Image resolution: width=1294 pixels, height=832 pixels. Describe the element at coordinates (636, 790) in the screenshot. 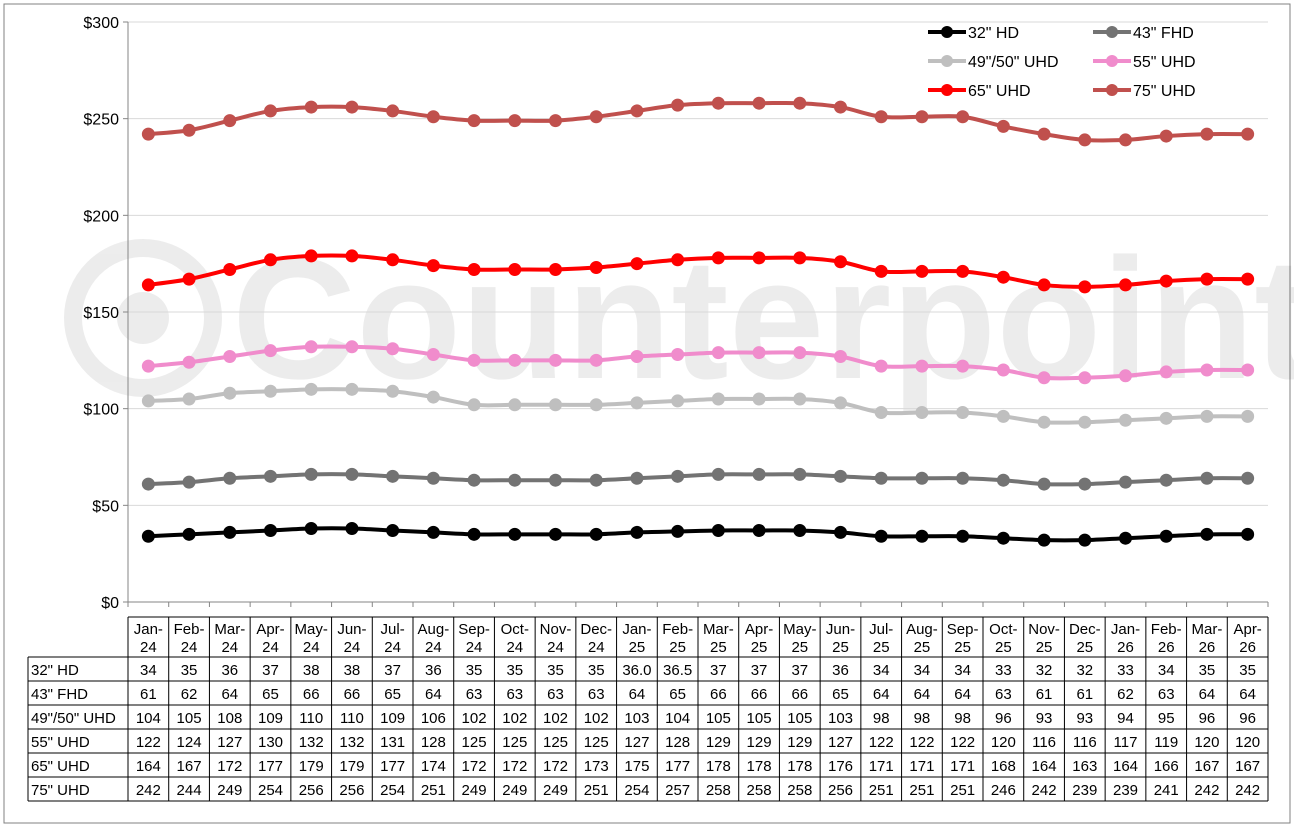

I see `table-cell: 254` at that location.